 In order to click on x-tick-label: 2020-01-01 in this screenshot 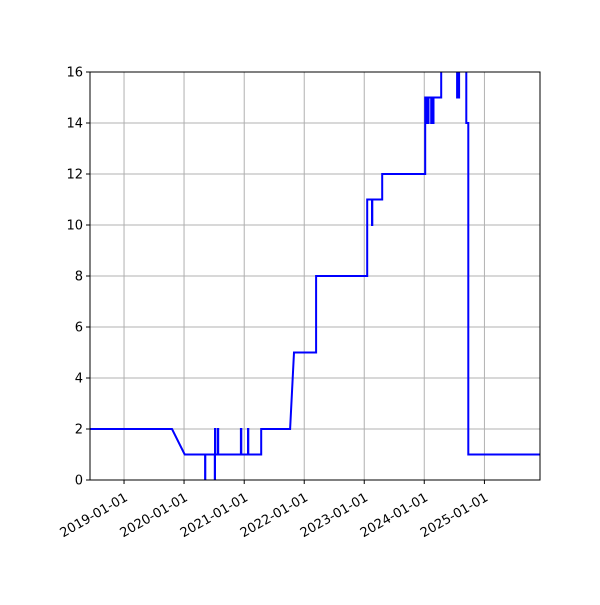, I will do `click(154, 515)`.